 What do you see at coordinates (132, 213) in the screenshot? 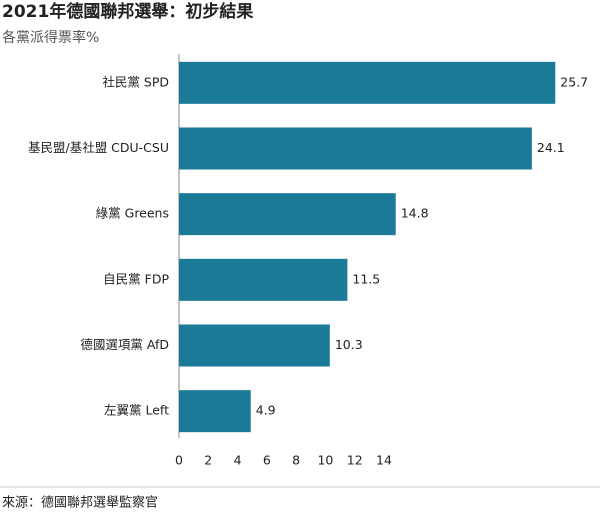
I see `y-tick-label: 綠黨 Greens` at bounding box center [132, 213].